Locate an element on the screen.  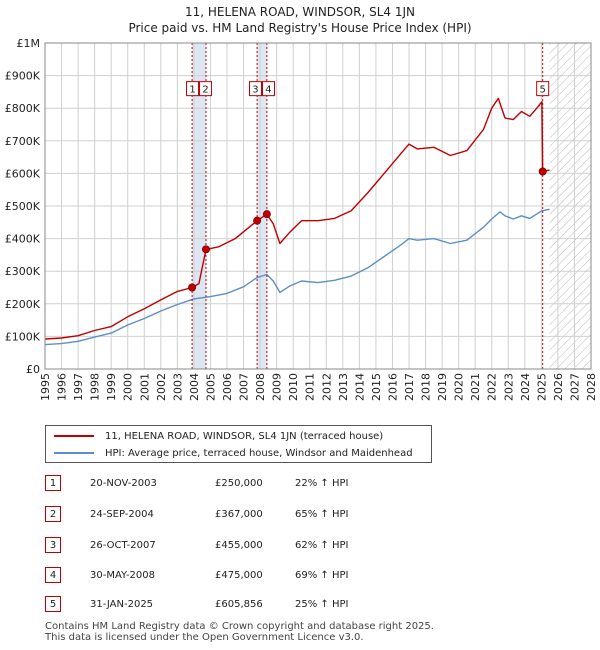
x-tick-label: 1997 is located at coordinates (78, 387).